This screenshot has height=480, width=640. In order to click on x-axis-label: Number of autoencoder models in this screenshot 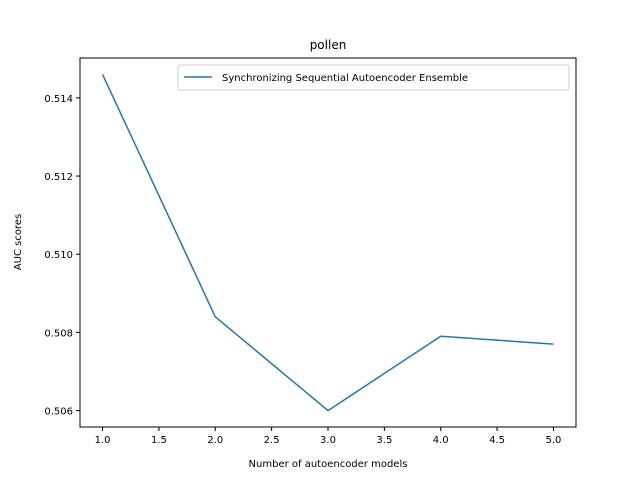, I will do `click(328, 464)`.